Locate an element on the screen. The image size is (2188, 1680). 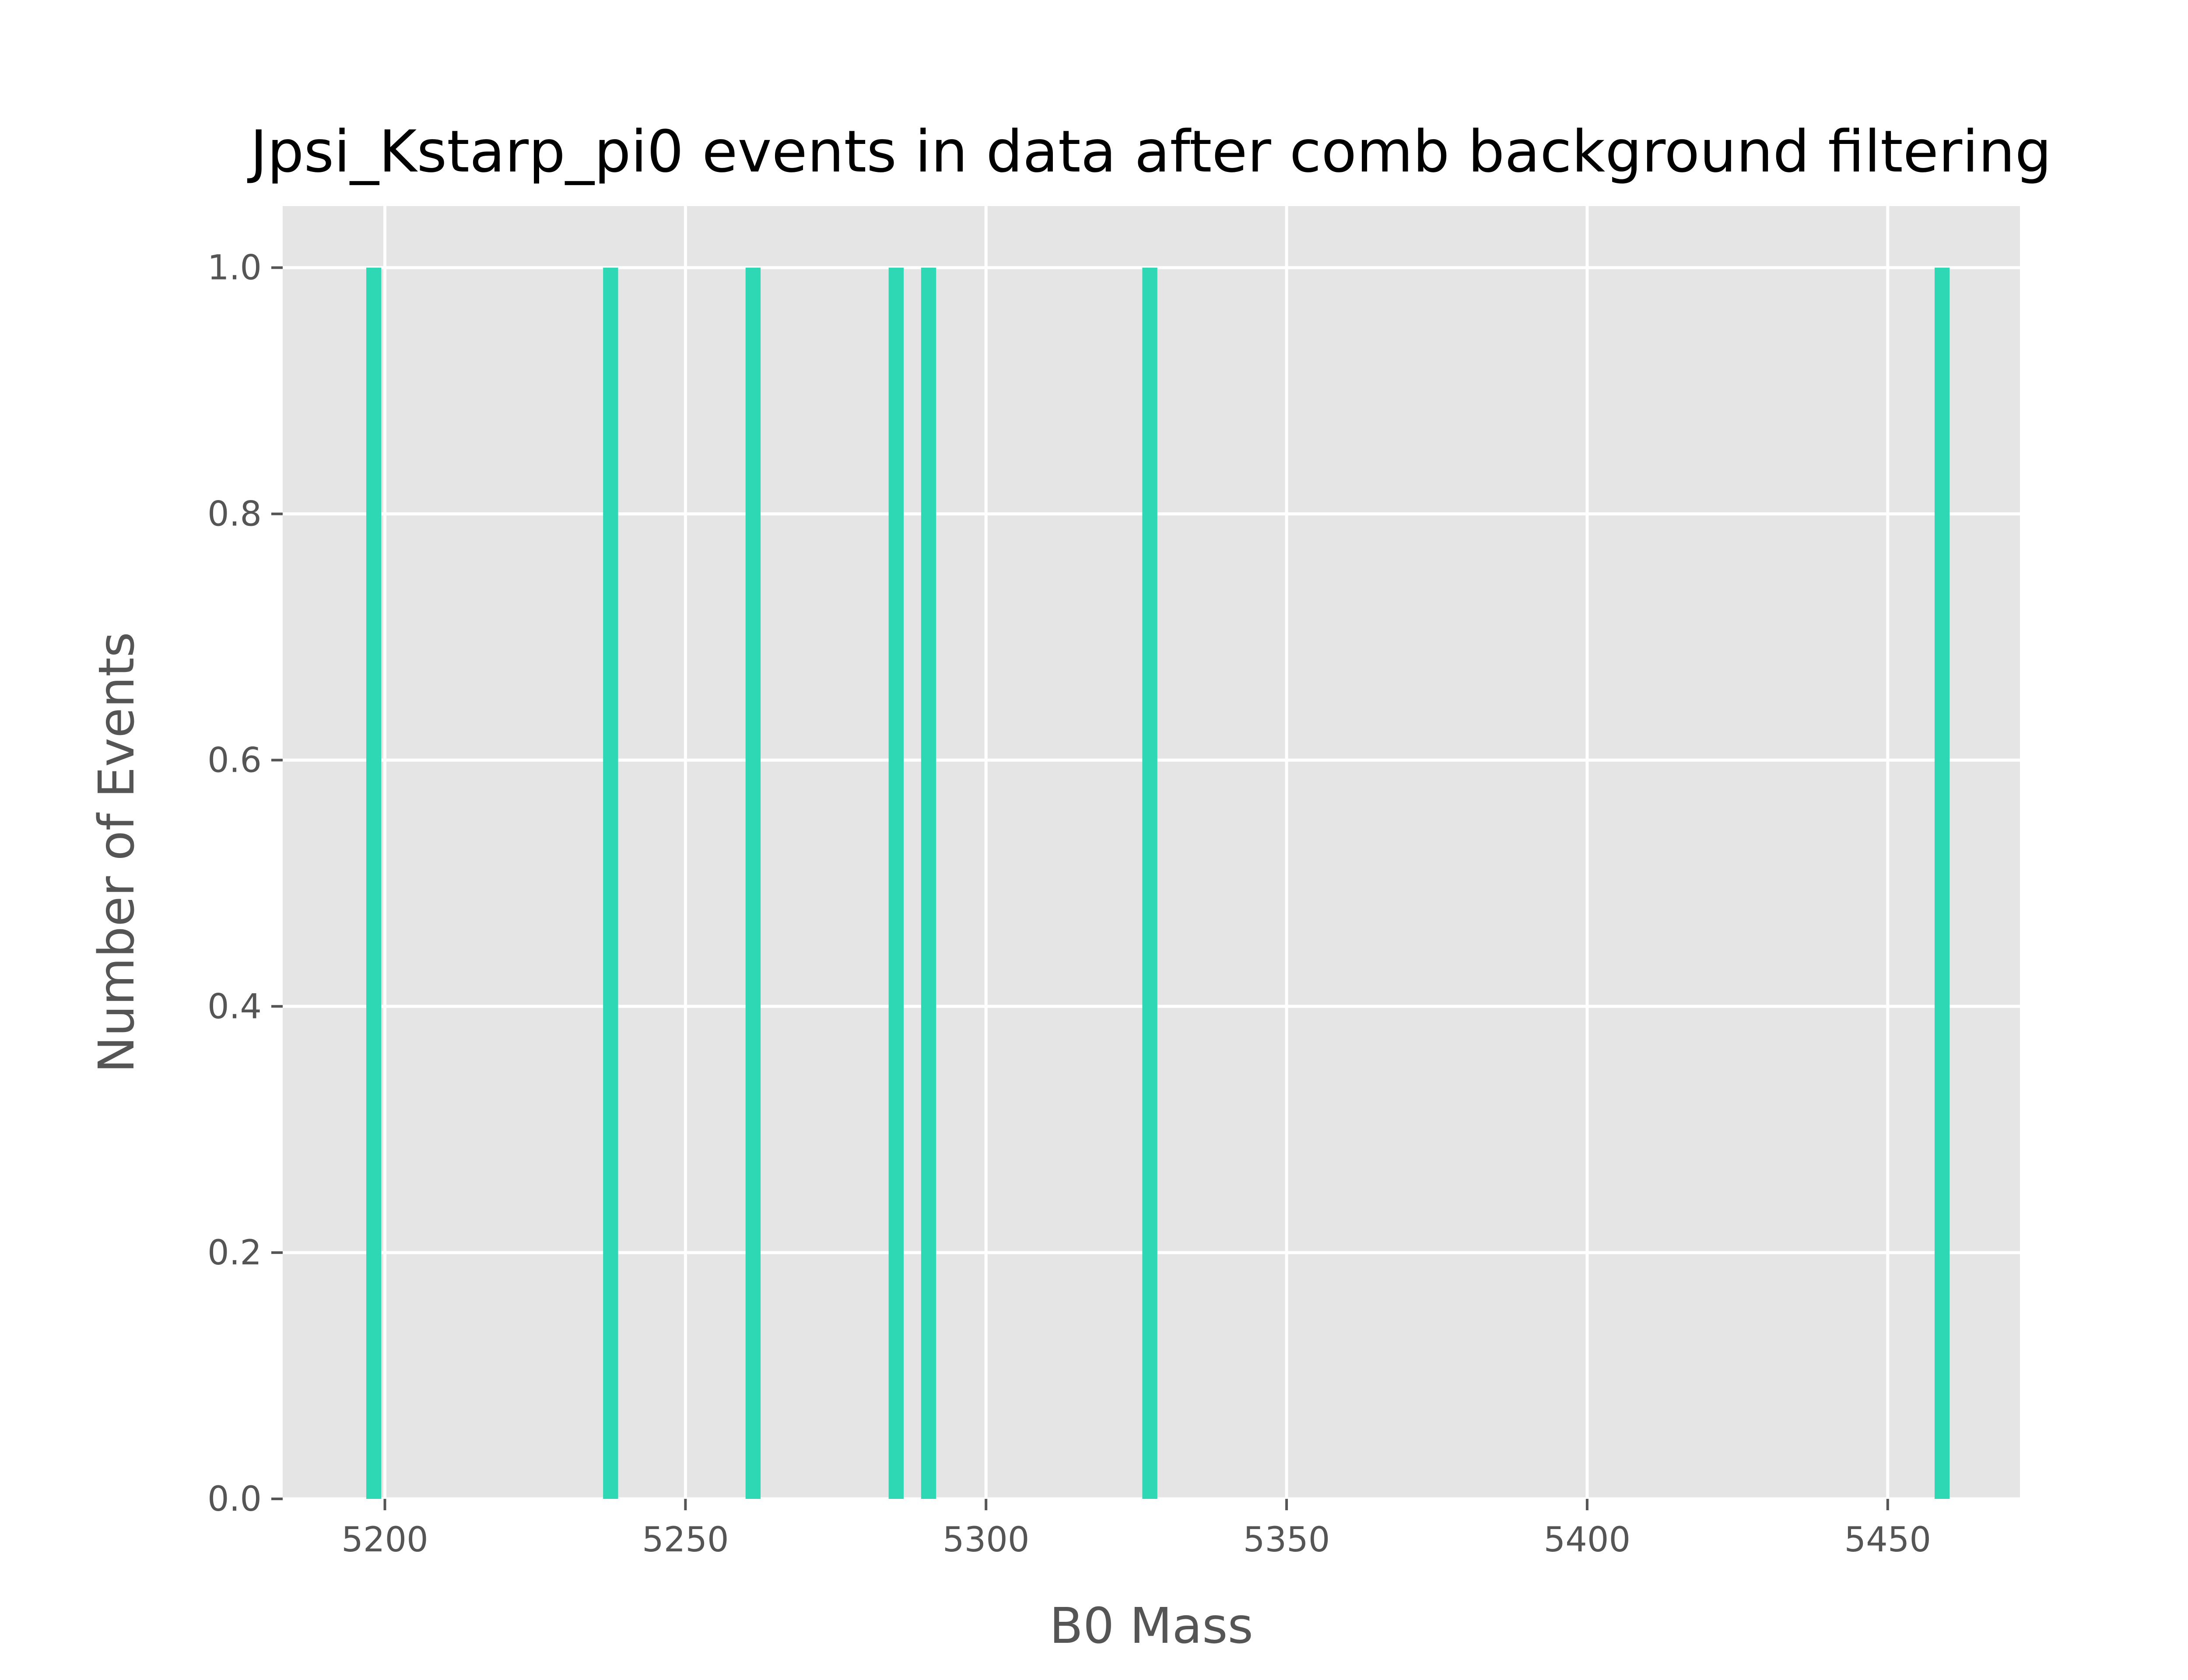
x-axis-label: B0 Mass is located at coordinates (1151, 1626).